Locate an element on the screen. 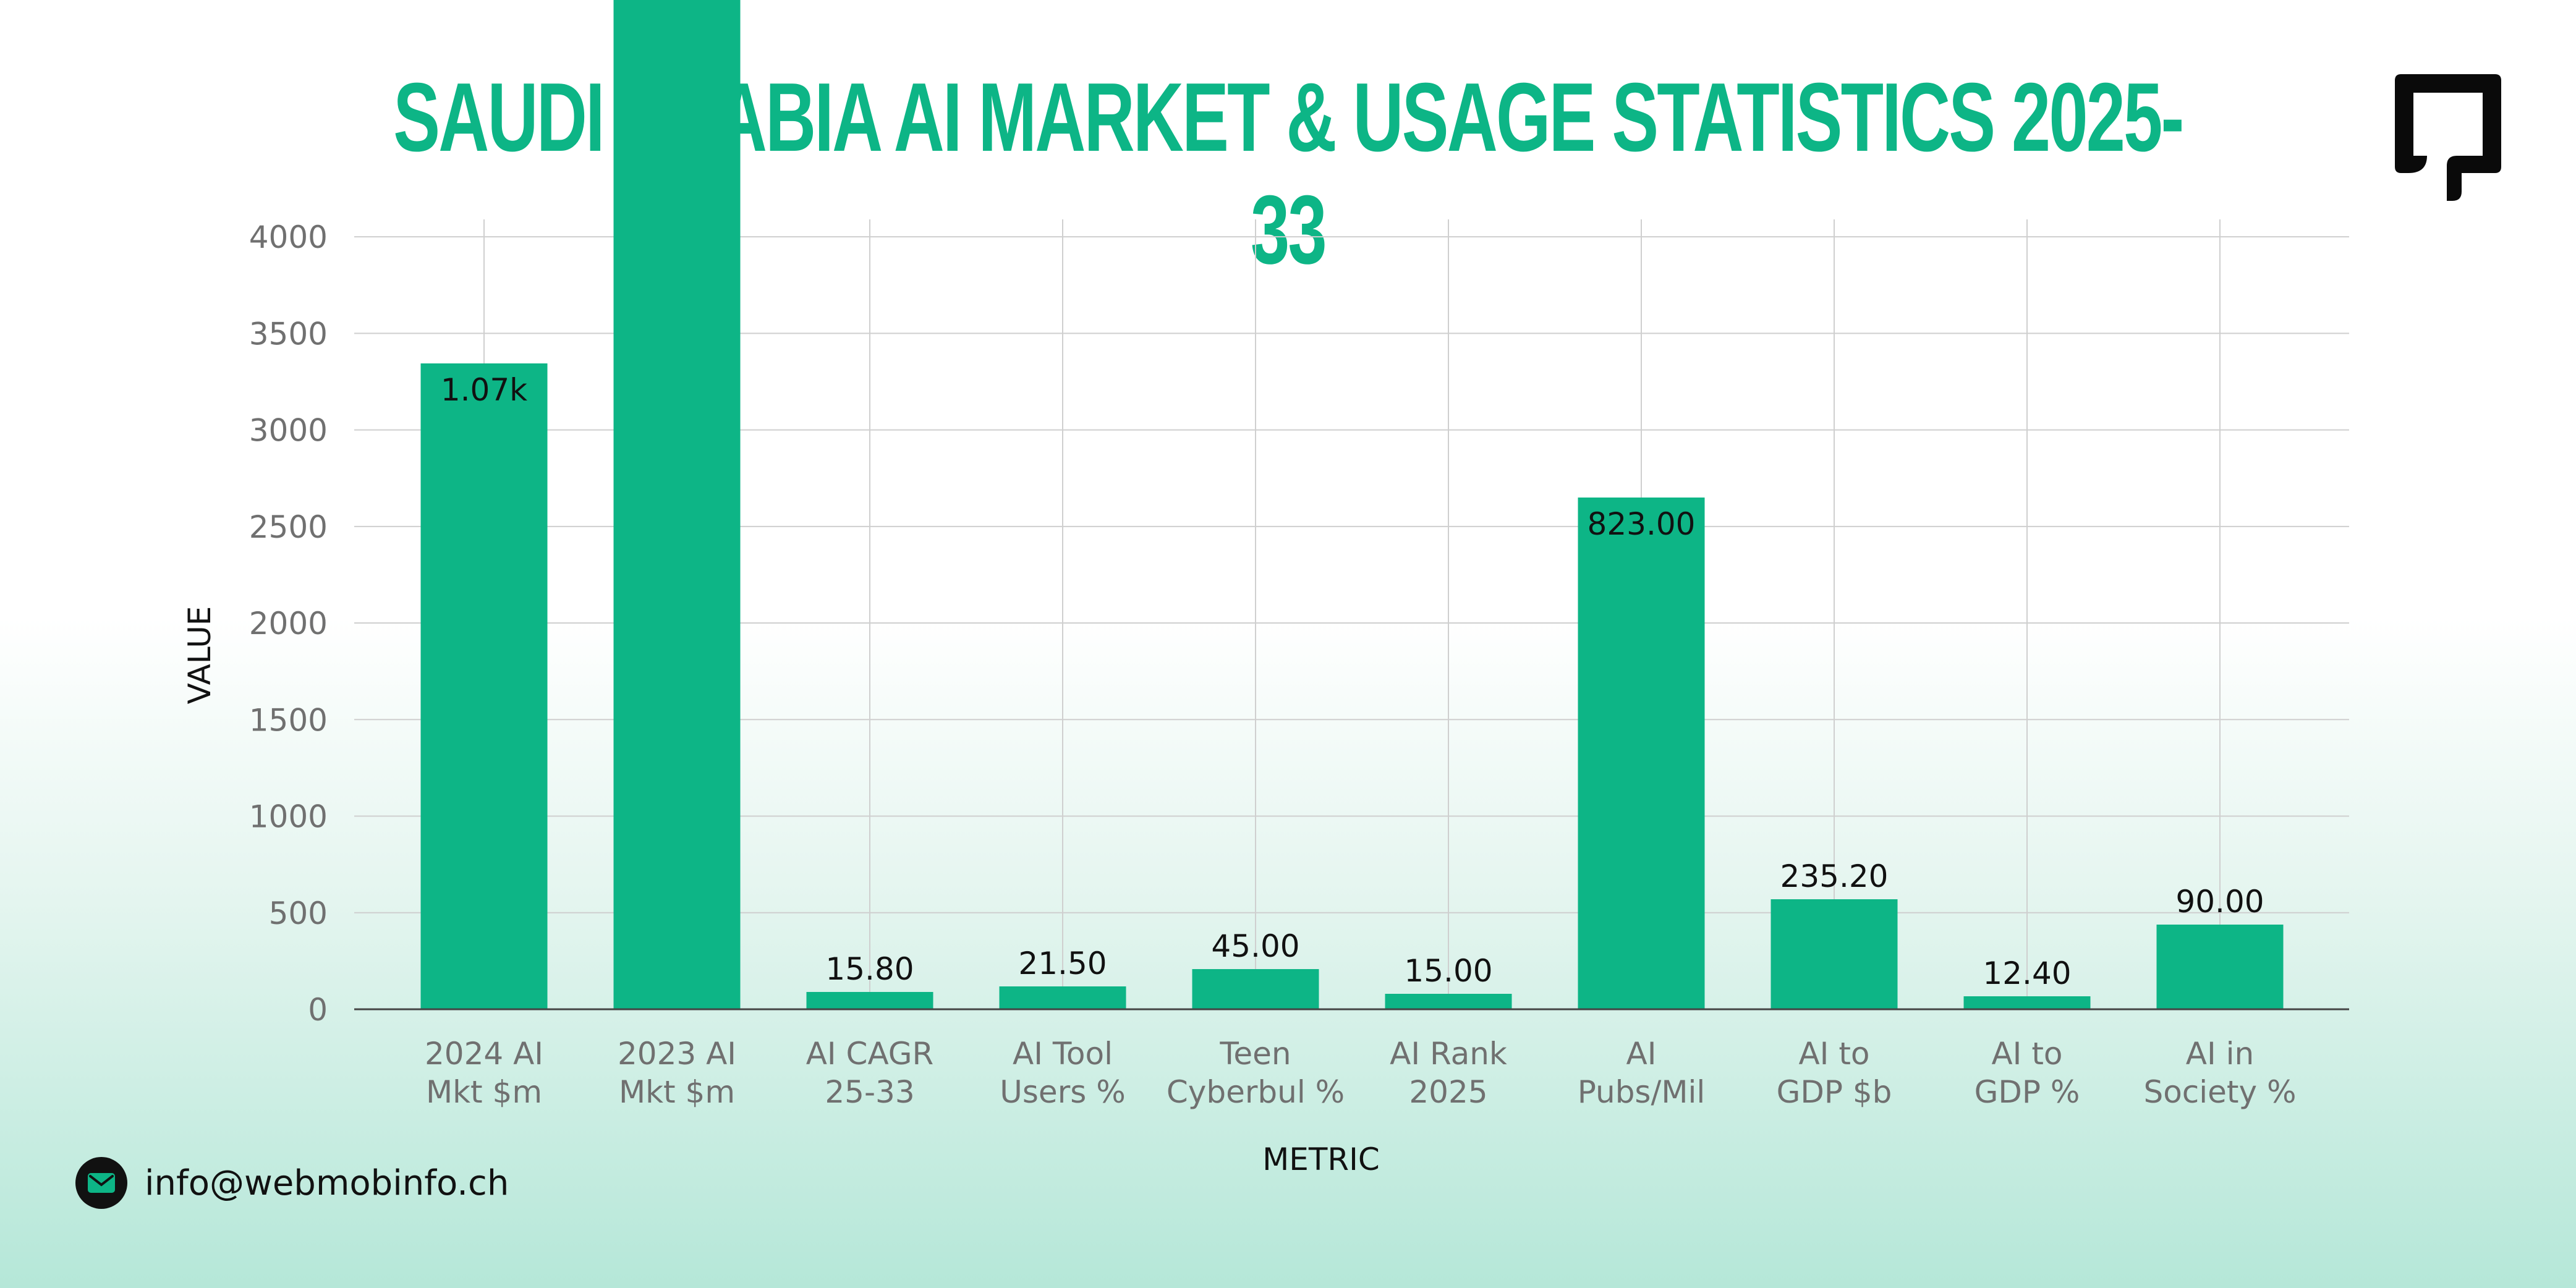  mail-icon is located at coordinates (101, 1183).